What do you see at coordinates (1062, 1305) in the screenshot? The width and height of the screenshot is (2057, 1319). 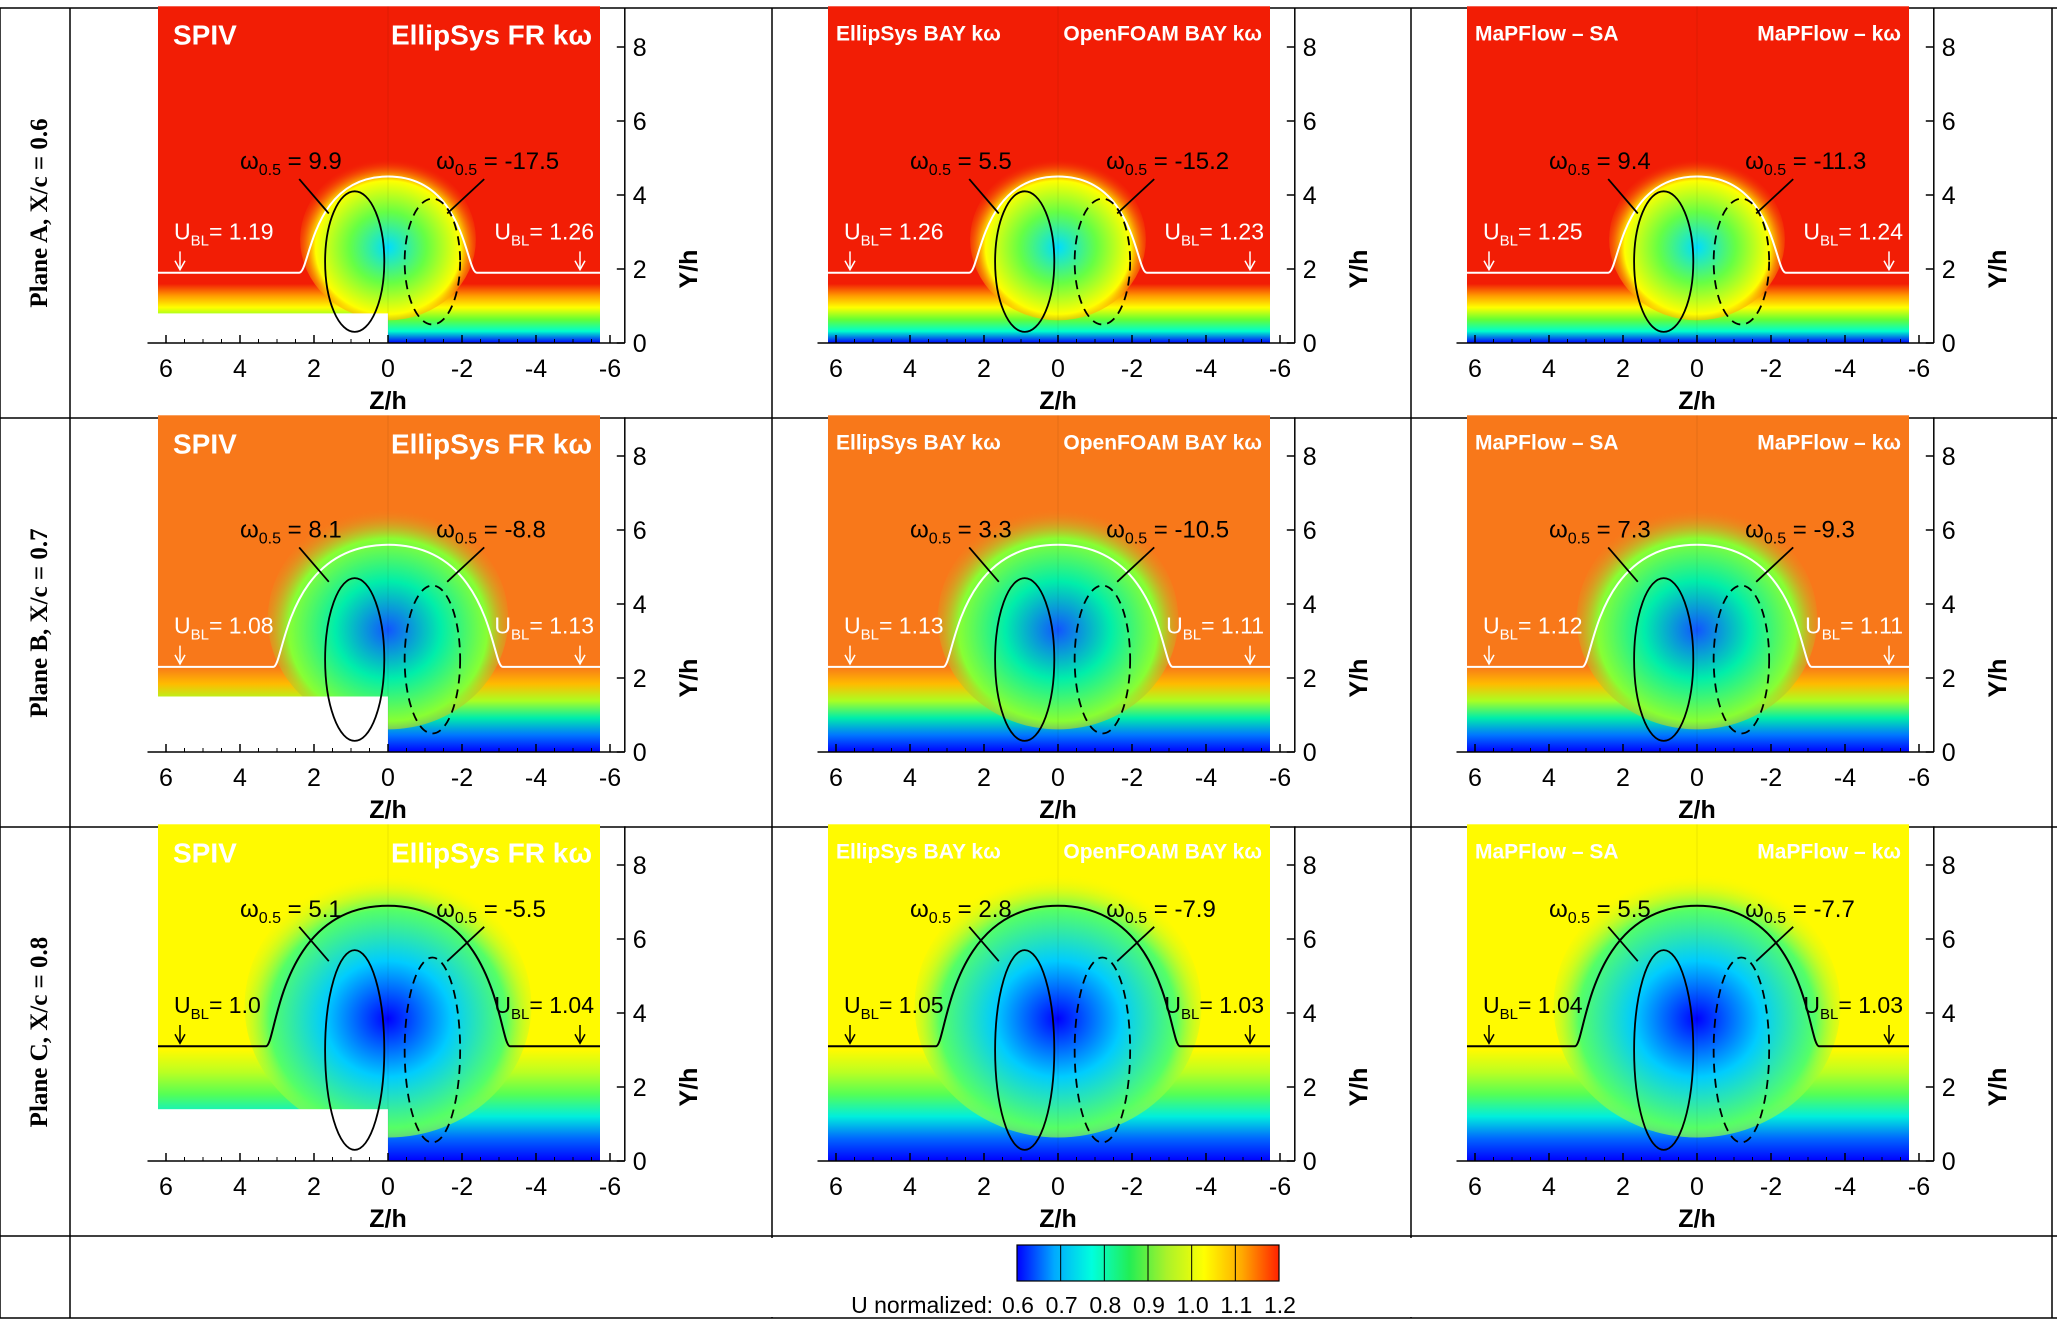 I see `colorbar-tick-label: 0.7` at bounding box center [1062, 1305].